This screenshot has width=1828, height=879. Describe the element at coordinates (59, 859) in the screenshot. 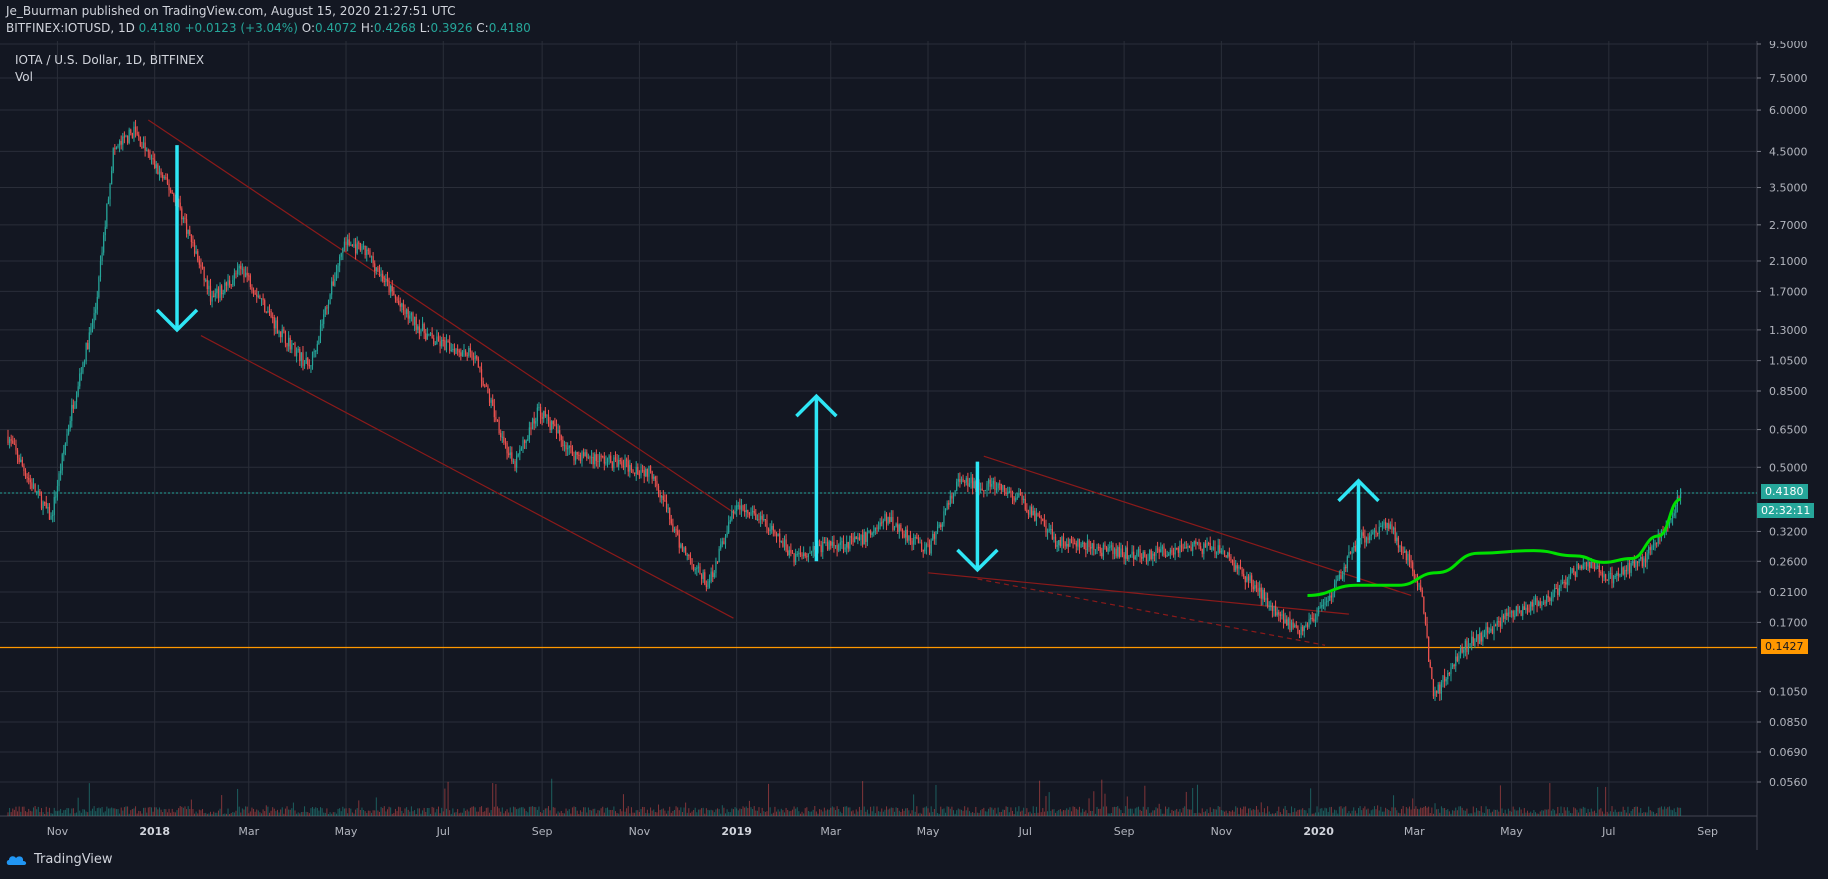

I see `tradingview-logo: TradingView` at that location.